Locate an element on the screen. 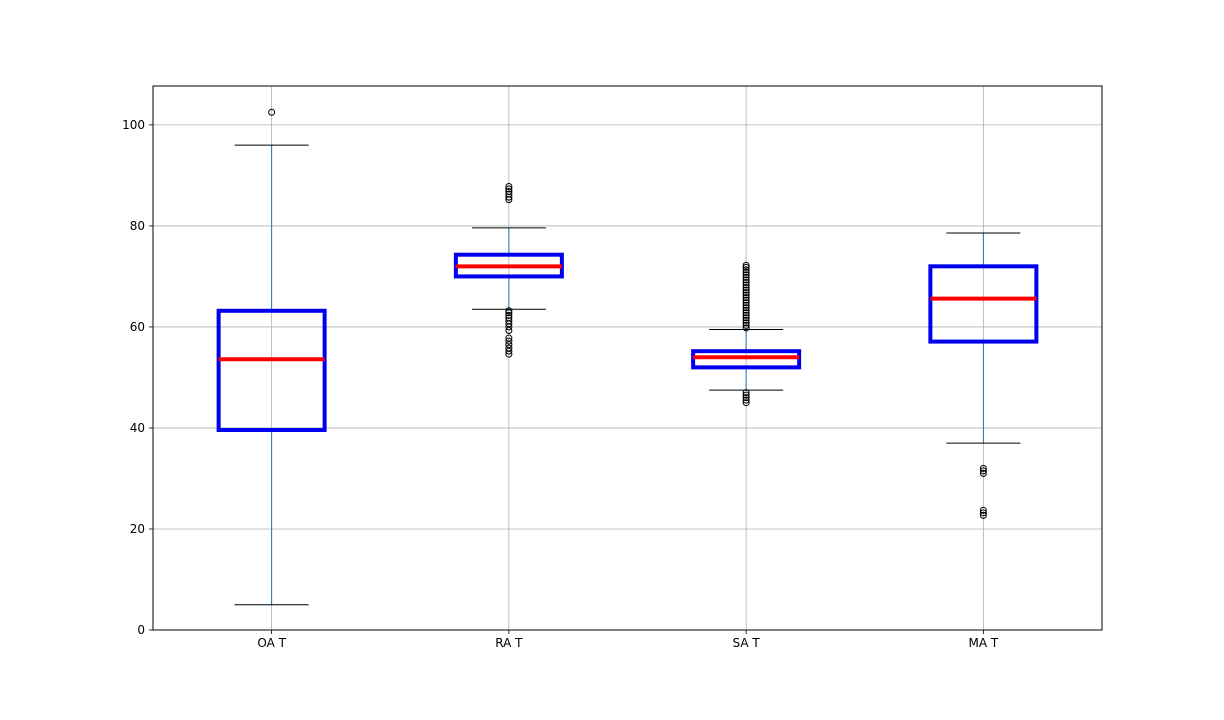 The image size is (1224, 720). y-tick-label: 100 is located at coordinates (133, 125).